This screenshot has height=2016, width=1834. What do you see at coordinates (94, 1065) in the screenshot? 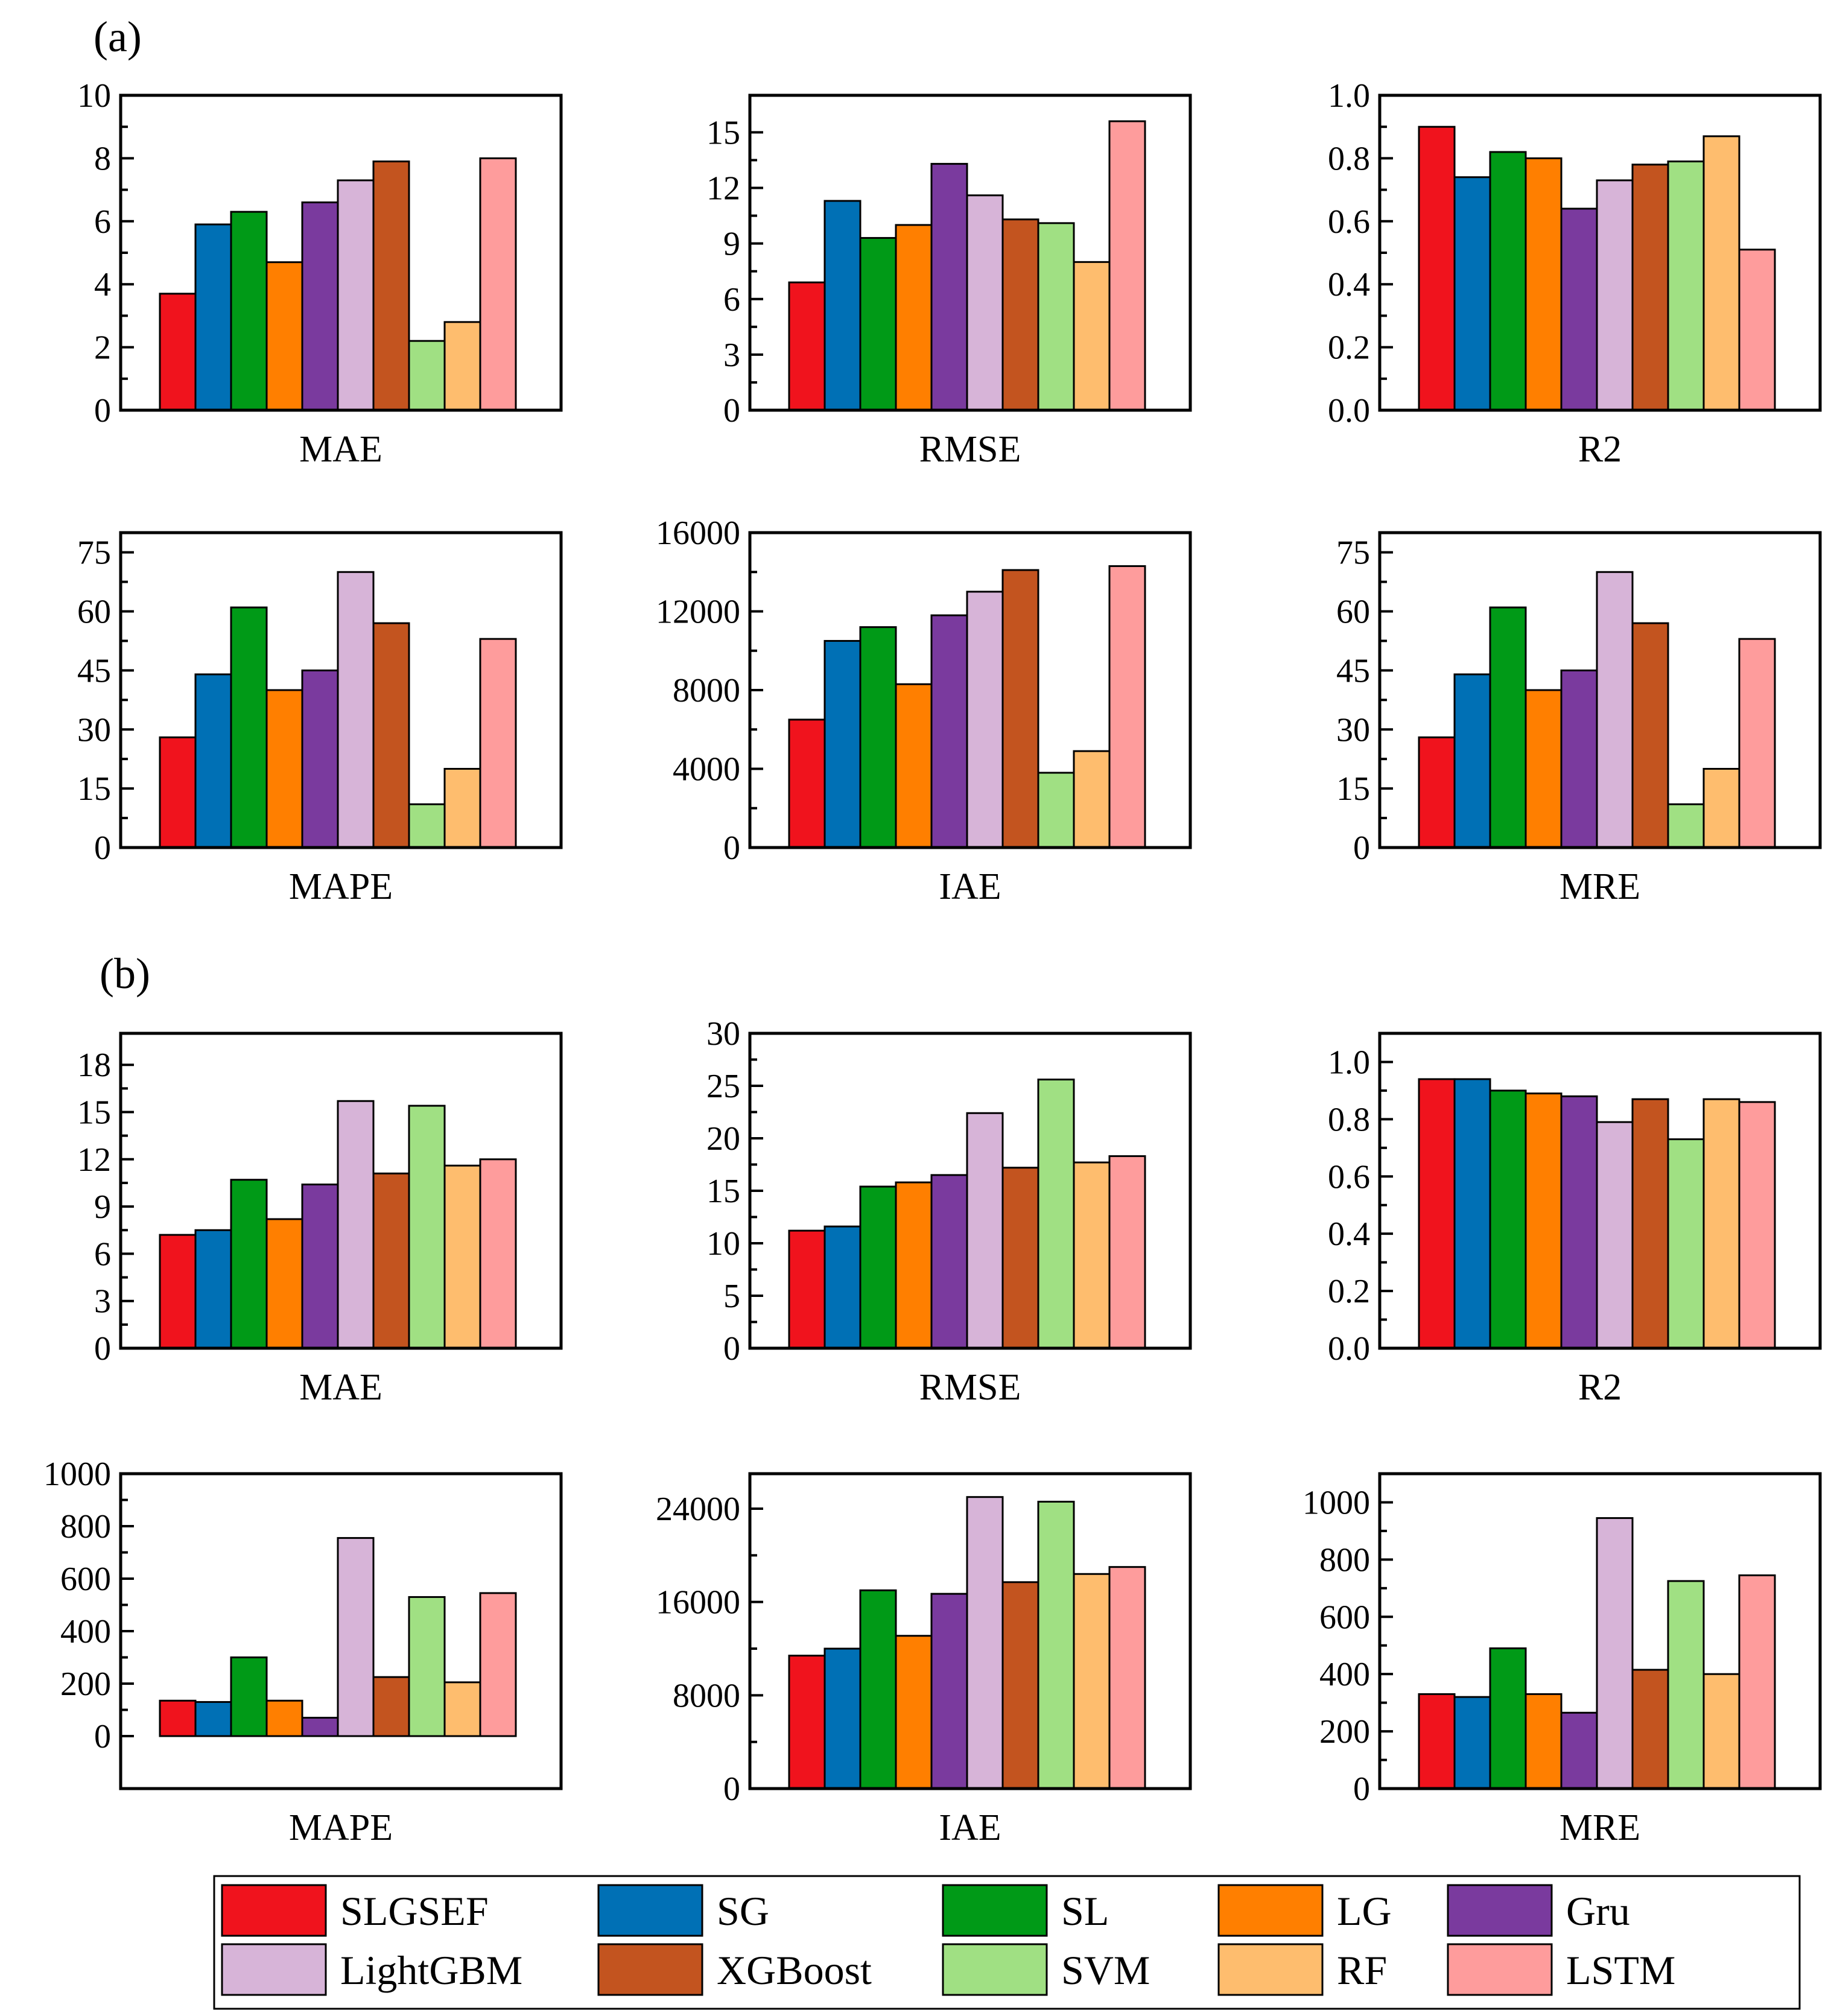
I see `y-tick-label: 18` at bounding box center [94, 1065].